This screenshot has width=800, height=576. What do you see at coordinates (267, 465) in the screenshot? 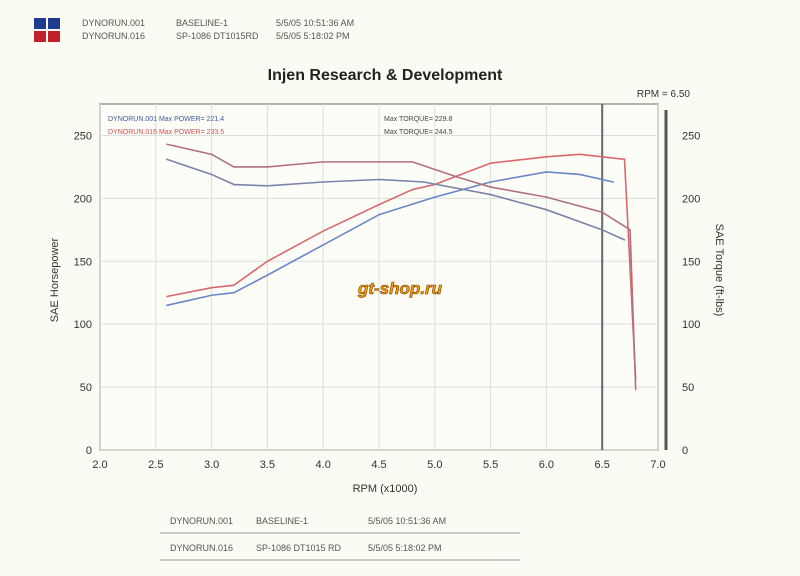
I see `x-tick-label: 3.5` at bounding box center [267, 465].